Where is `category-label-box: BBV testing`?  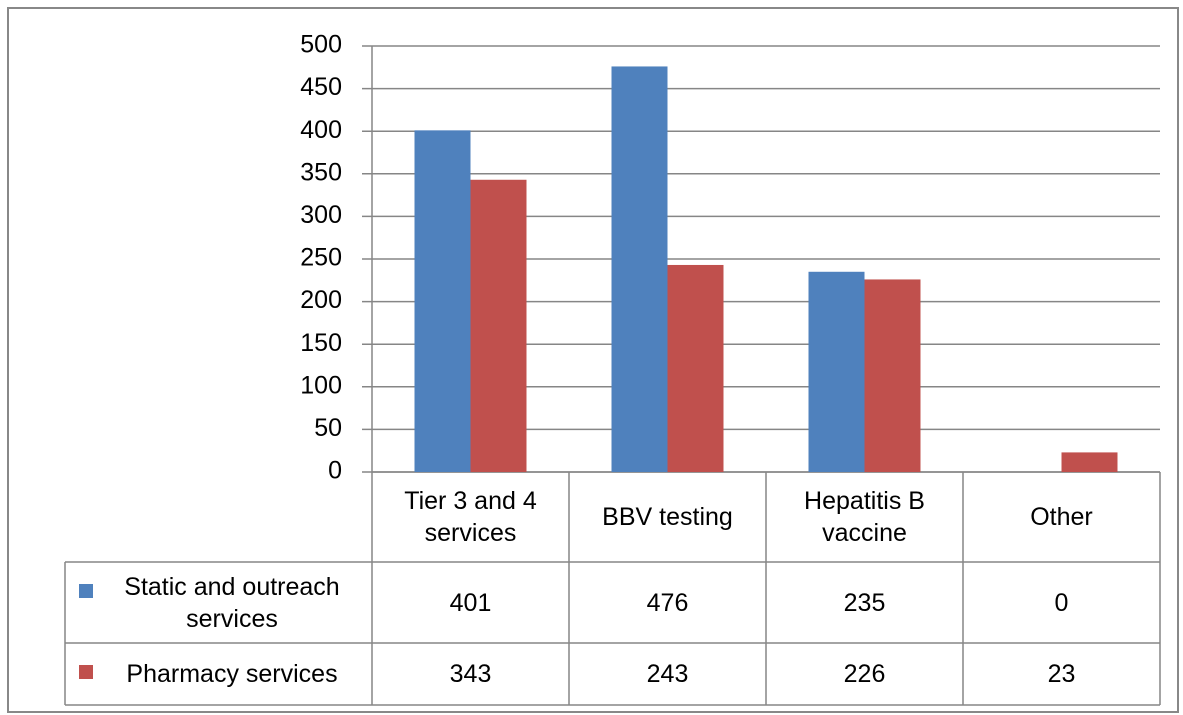 category-label-box: BBV testing is located at coordinates (667, 517).